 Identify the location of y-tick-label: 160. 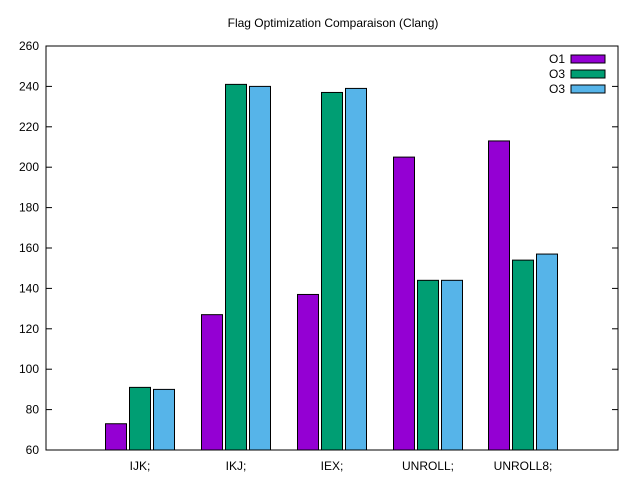
(29, 248).